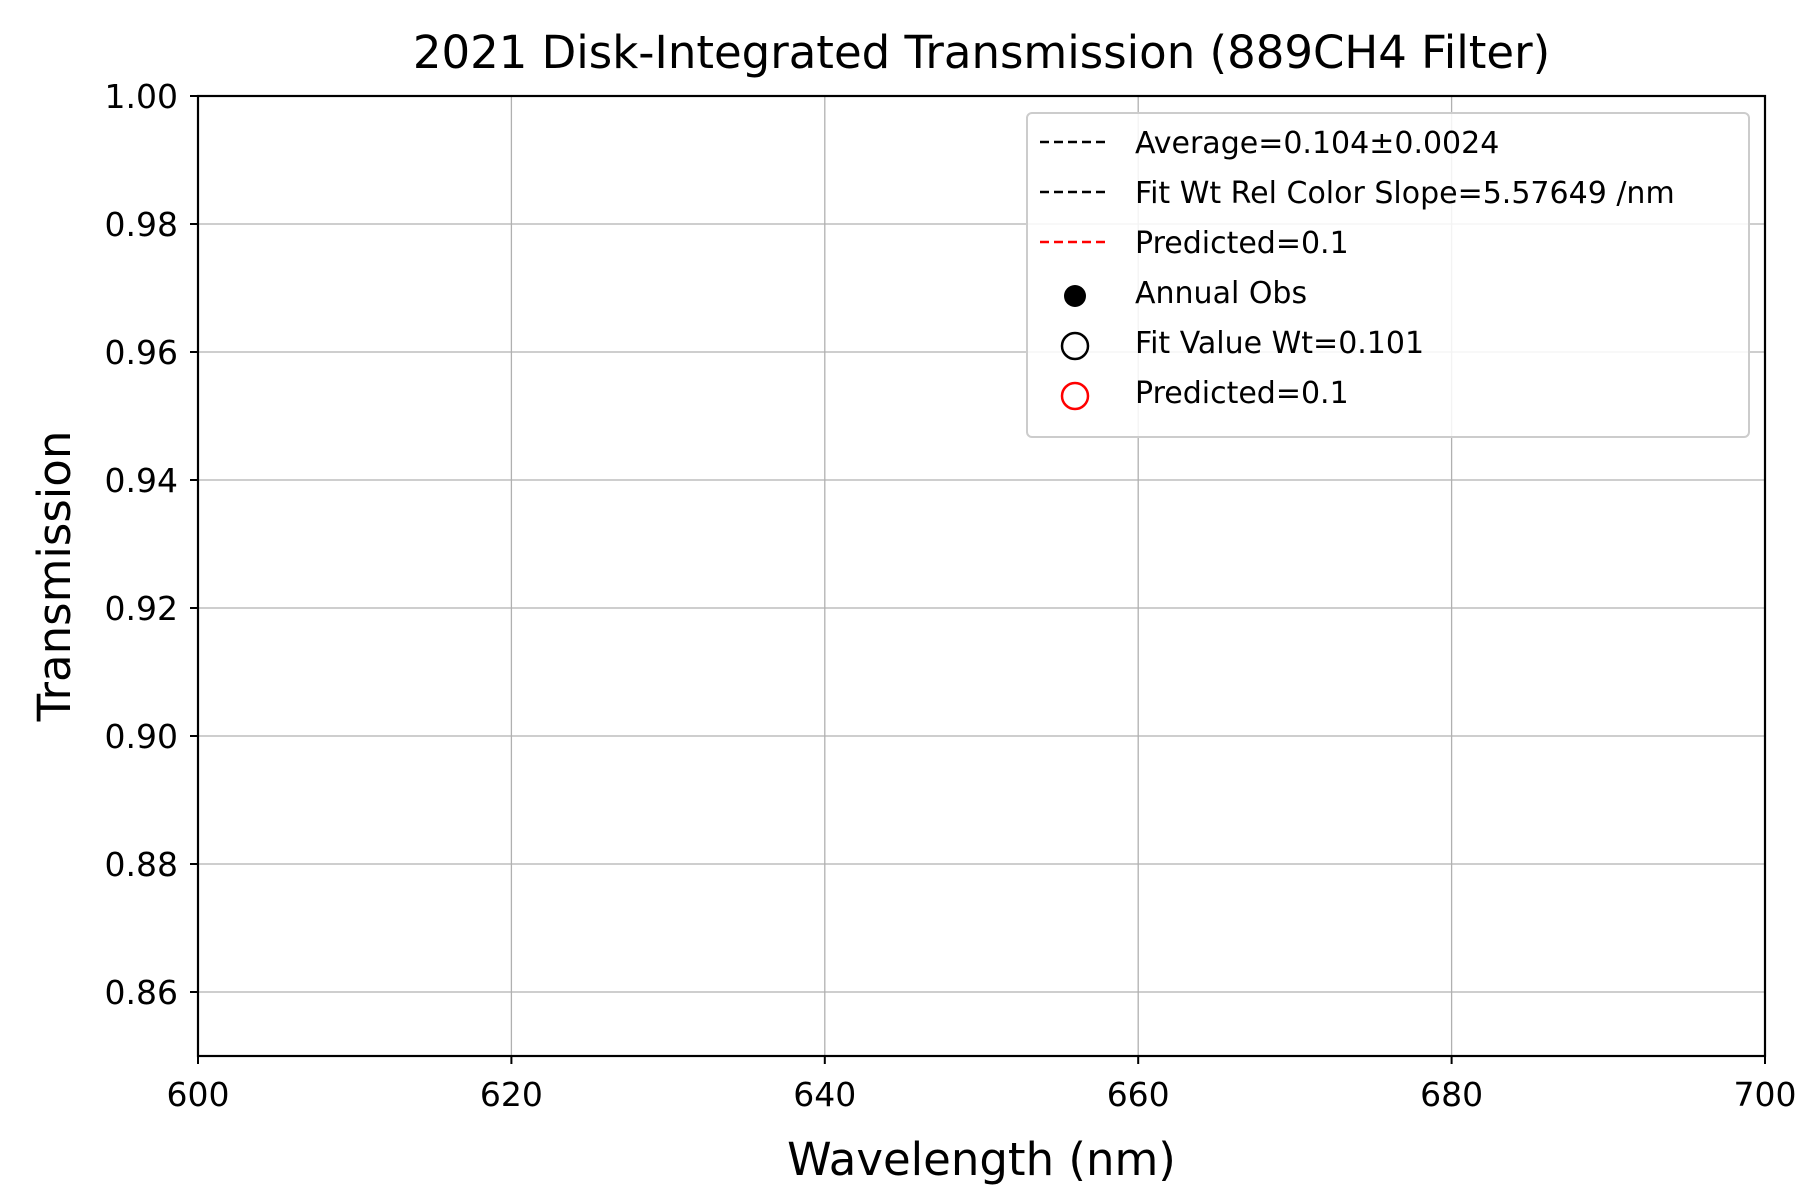  Describe the element at coordinates (141, 992) in the screenshot. I see `y-tick-label: 0.86` at that location.